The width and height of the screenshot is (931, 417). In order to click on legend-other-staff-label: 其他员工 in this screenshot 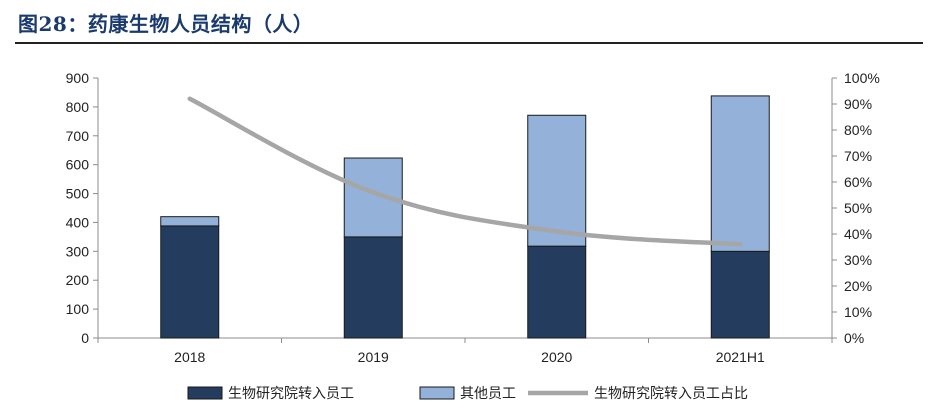, I will do `click(488, 394)`.